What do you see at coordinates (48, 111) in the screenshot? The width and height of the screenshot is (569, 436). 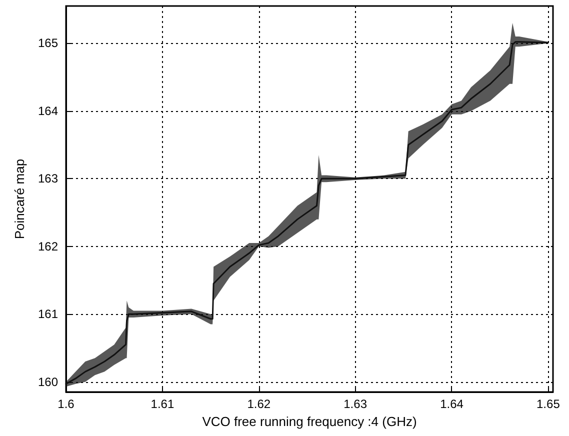 I see `y-tick-label: 164` at bounding box center [48, 111].